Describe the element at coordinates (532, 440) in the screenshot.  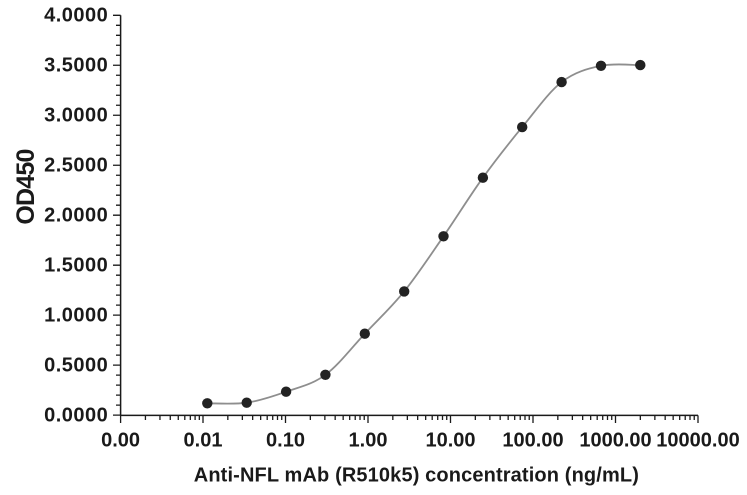
I see `svg-text: 100.00` at that location.